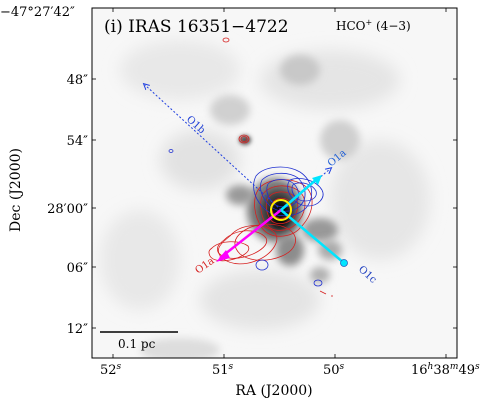 The height and width of the screenshot is (403, 490). I want to click on x-tick-50-val: 50, so click(331, 370).